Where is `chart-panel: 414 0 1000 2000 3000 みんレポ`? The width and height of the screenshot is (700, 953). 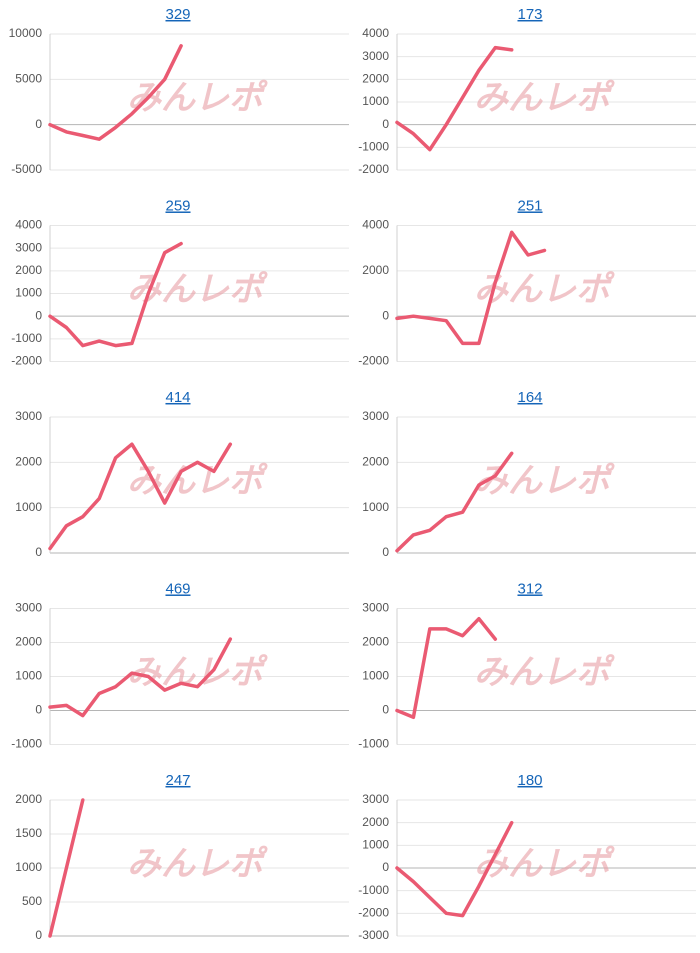 chart-panel: 414 0 1000 2000 3000 みんレポ is located at coordinates (182, 474).